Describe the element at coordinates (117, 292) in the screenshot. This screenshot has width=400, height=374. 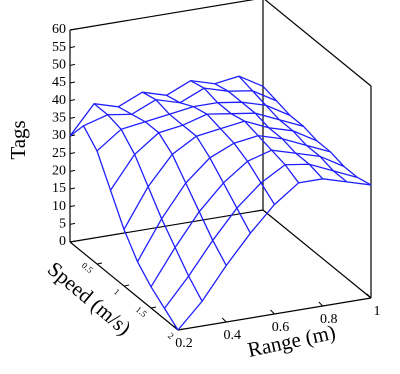
I see `y-tick-label: 1` at that location.